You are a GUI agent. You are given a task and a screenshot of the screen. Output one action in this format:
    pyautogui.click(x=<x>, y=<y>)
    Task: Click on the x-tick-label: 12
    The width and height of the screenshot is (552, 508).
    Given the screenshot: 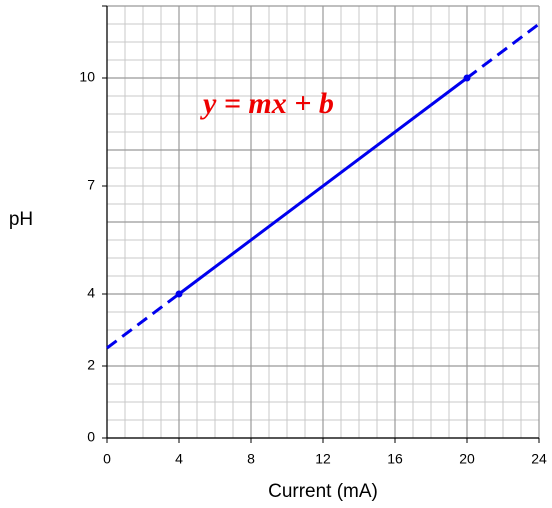 What is the action you would take?
    pyautogui.click(x=323, y=459)
    